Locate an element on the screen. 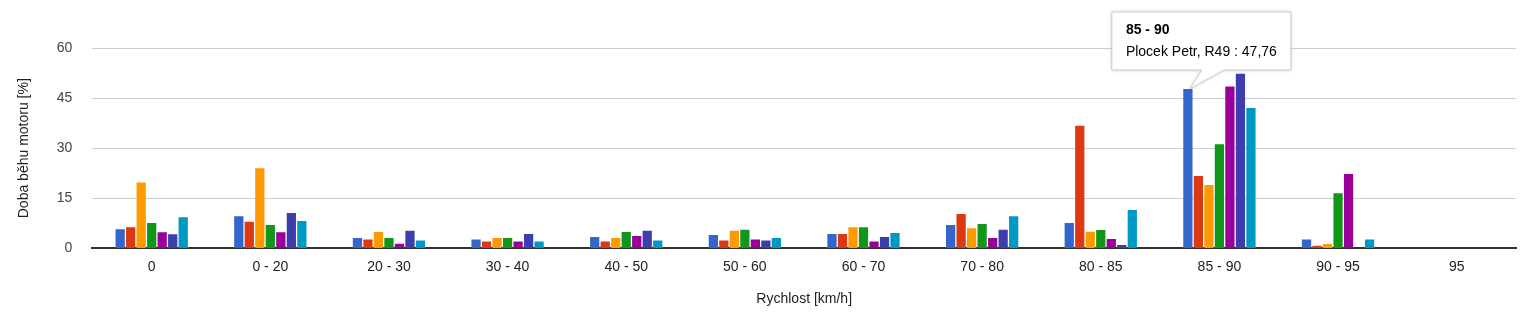 The image size is (1530, 320). x-tick-label: 40 - 50 is located at coordinates (626, 265).